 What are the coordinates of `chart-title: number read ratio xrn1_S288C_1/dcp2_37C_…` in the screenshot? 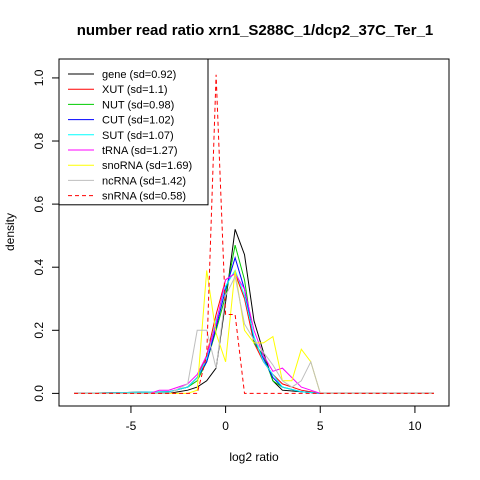 It's located at (255, 30).